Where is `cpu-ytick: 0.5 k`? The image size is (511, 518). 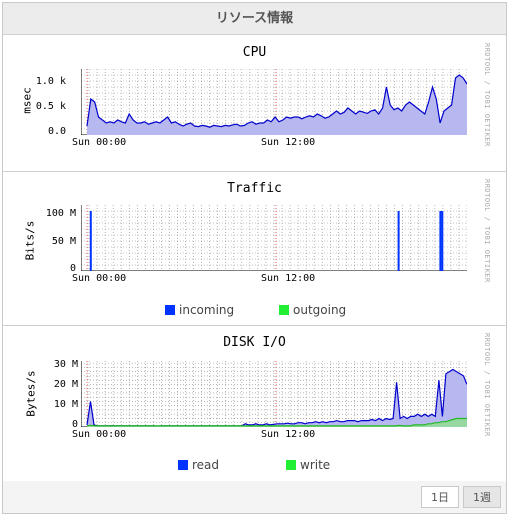
cpu-ytick: 0.5 k is located at coordinates (50, 106).